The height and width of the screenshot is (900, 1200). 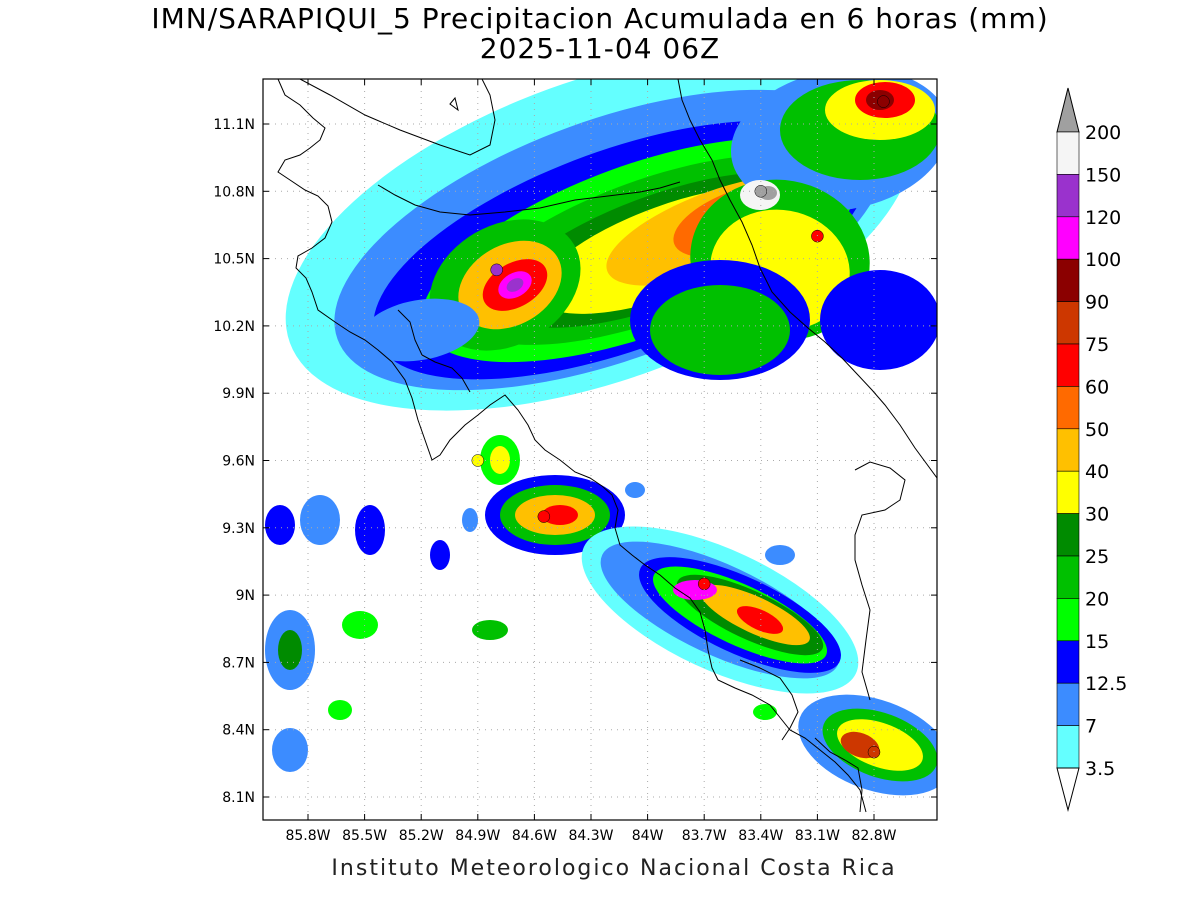 What do you see at coordinates (529, 198) in the screenshot?
I see `border-nicaragua` at bounding box center [529, 198].